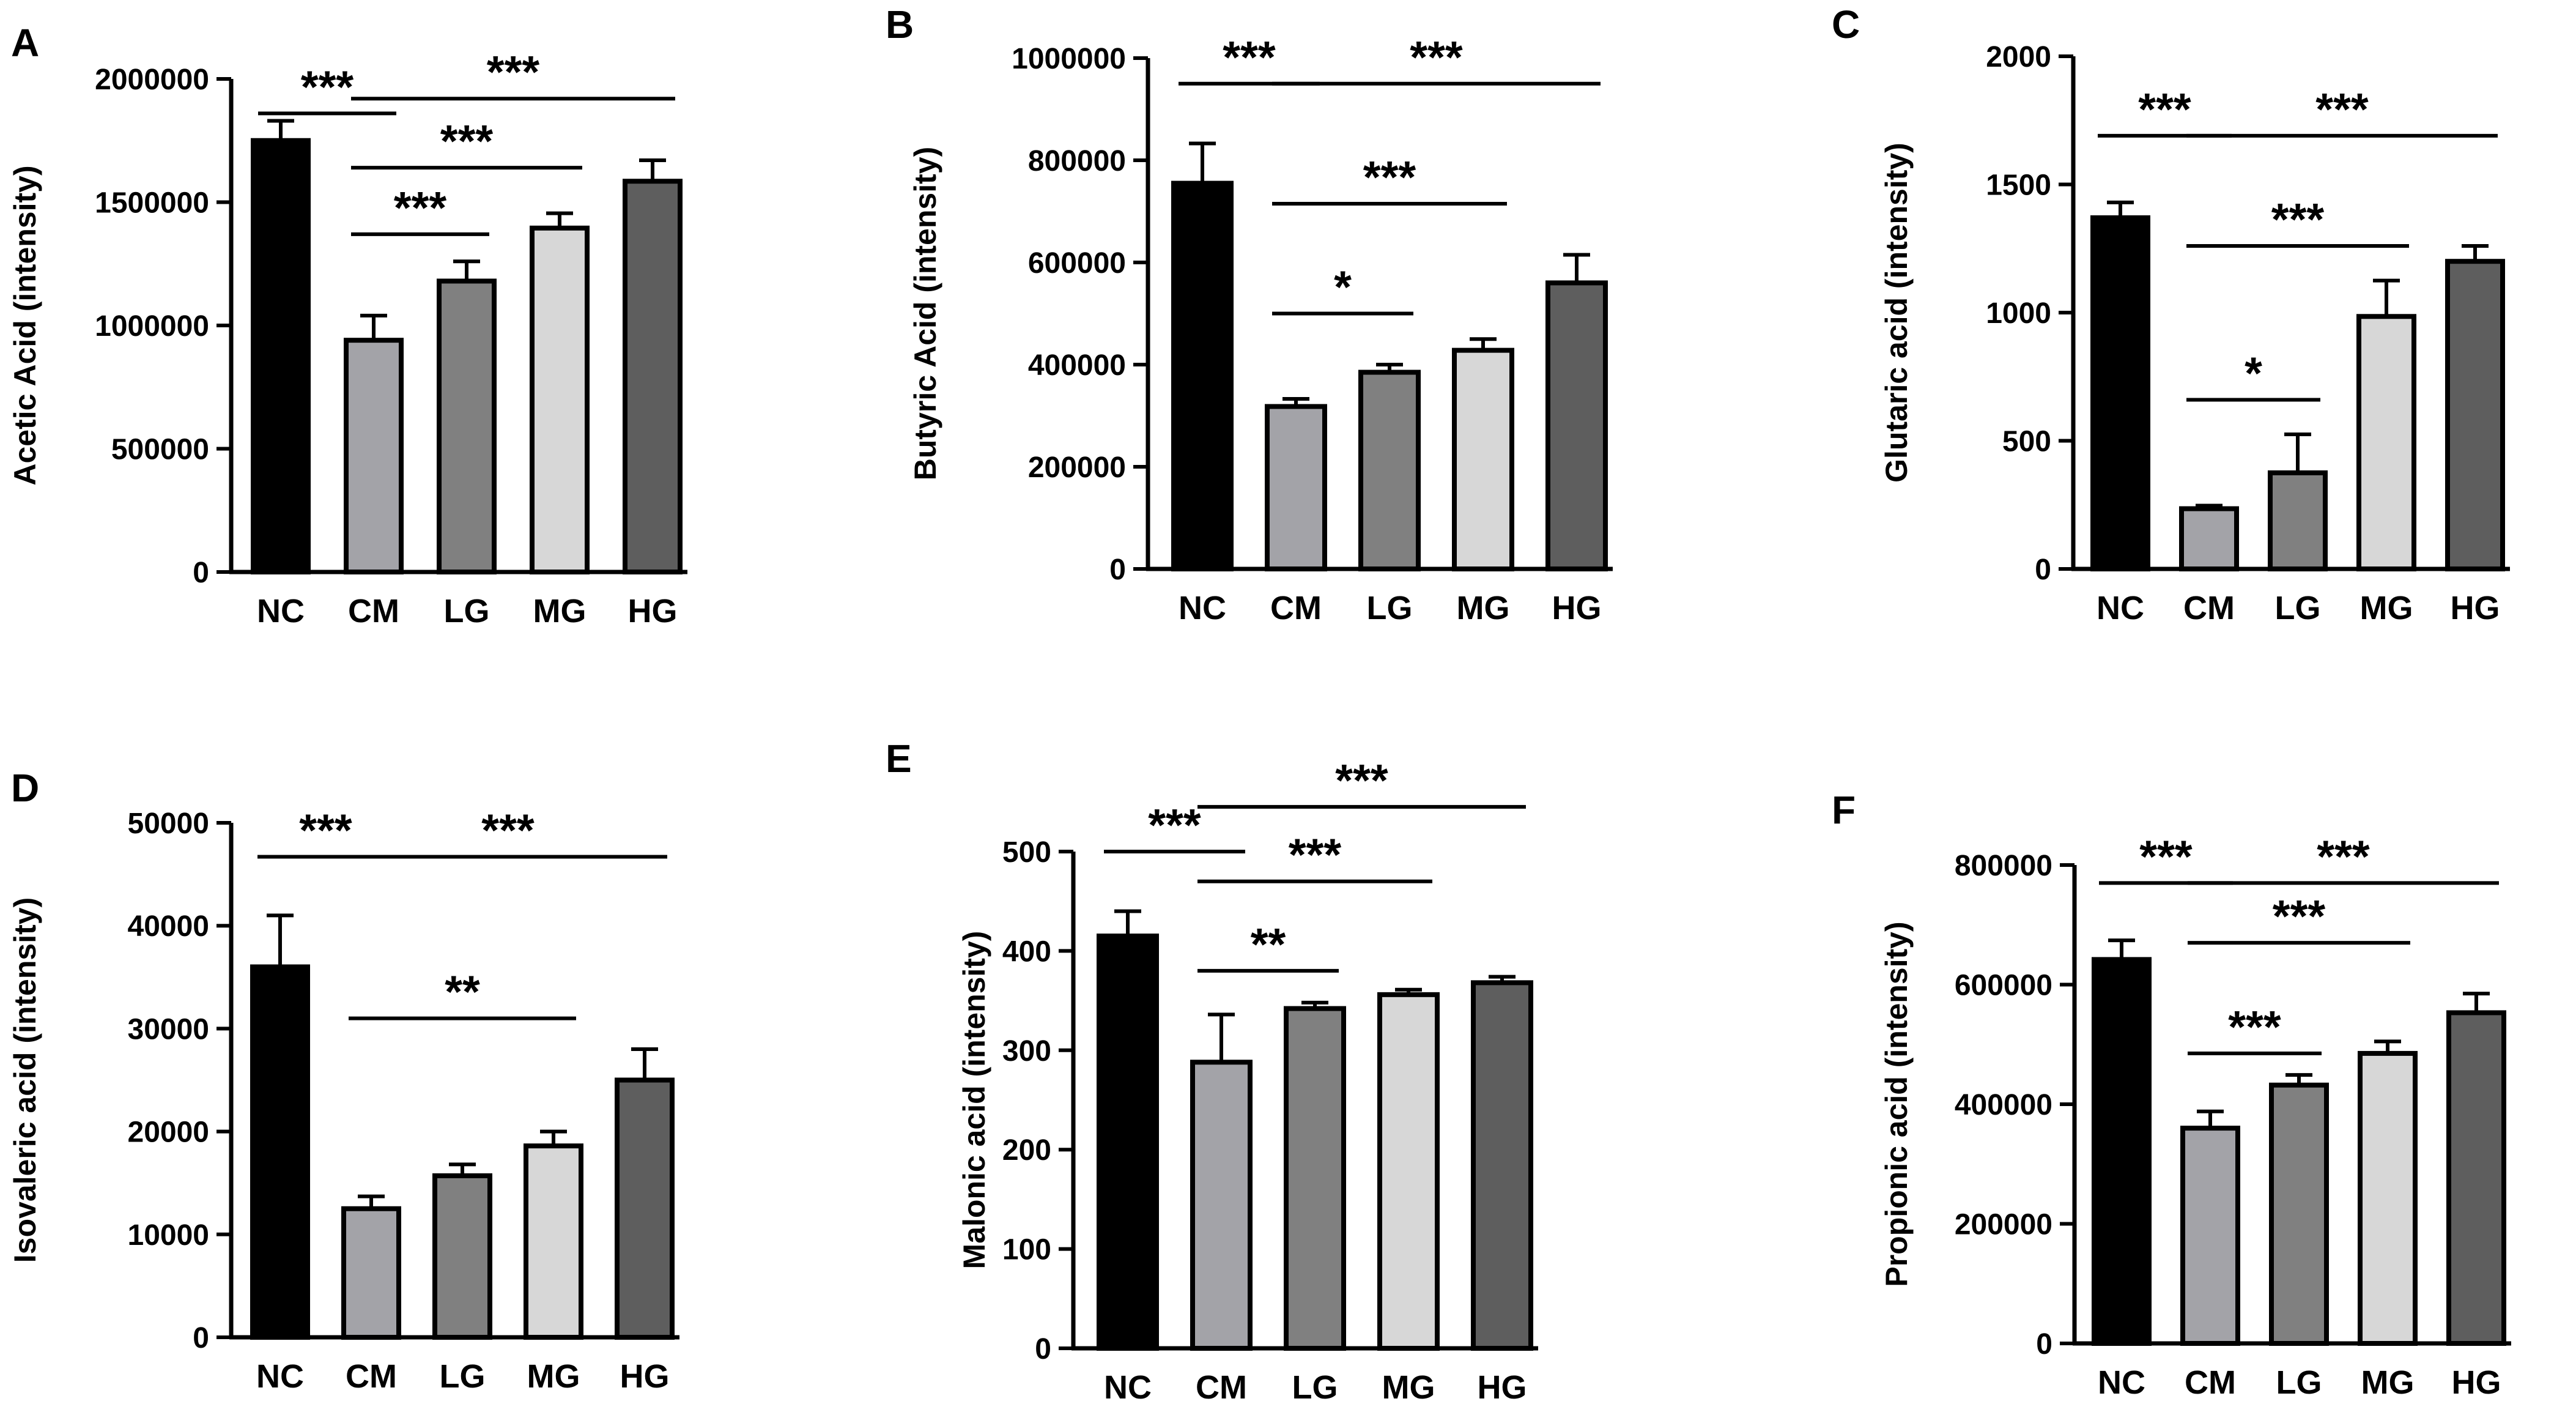 The width and height of the screenshot is (2576, 1415). I want to click on panel-c-y-tick-label: 500, so click(2026, 442).